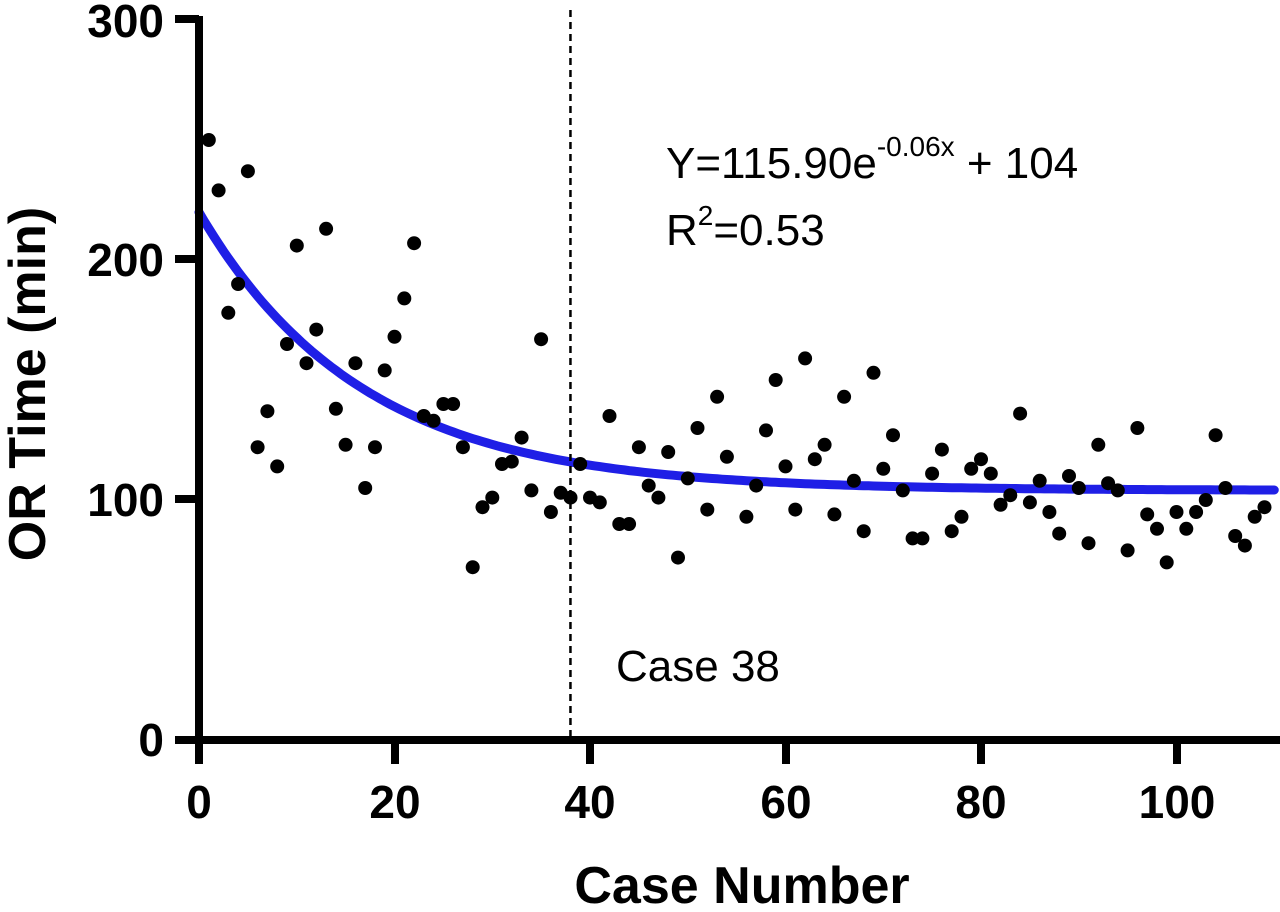 This screenshot has height=912, width=1280. I want to click on x-tick-label-20: 20, so click(394, 802).